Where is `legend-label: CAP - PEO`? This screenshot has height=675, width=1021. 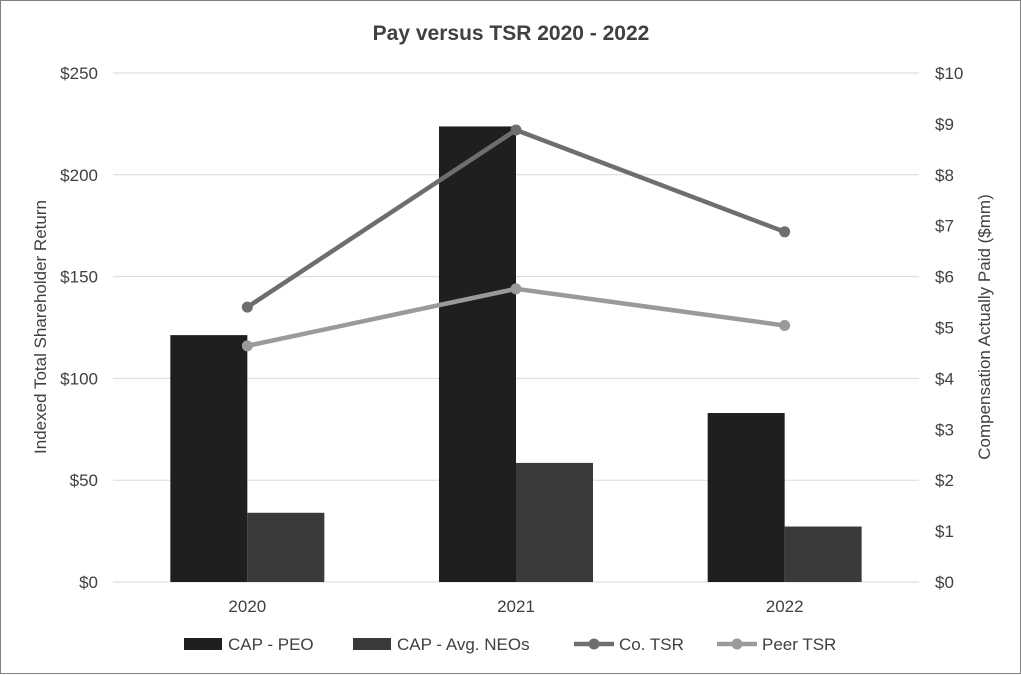
legend-label: CAP - PEO is located at coordinates (271, 644).